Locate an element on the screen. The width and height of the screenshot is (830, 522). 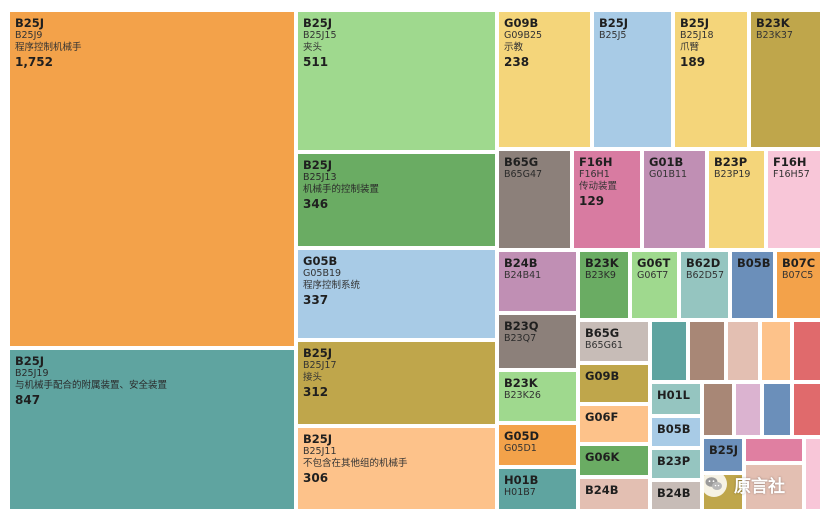
cell-code-label: B25J15 is located at coordinates (320, 35).